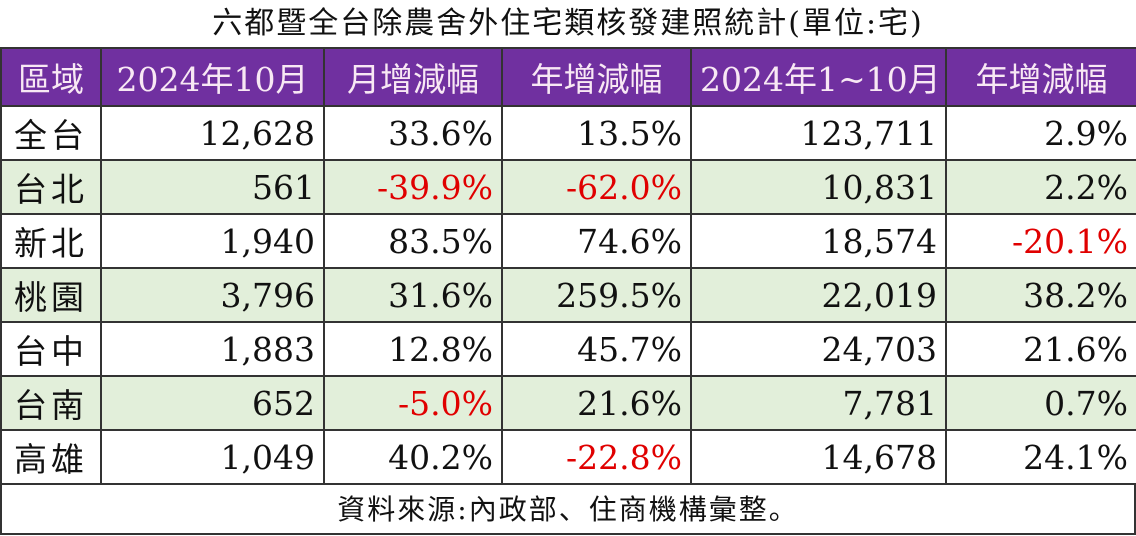 This screenshot has width=1136, height=536. What do you see at coordinates (818, 77) in the screenshot?
I see `column-header: 2024年1~10月` at bounding box center [818, 77].